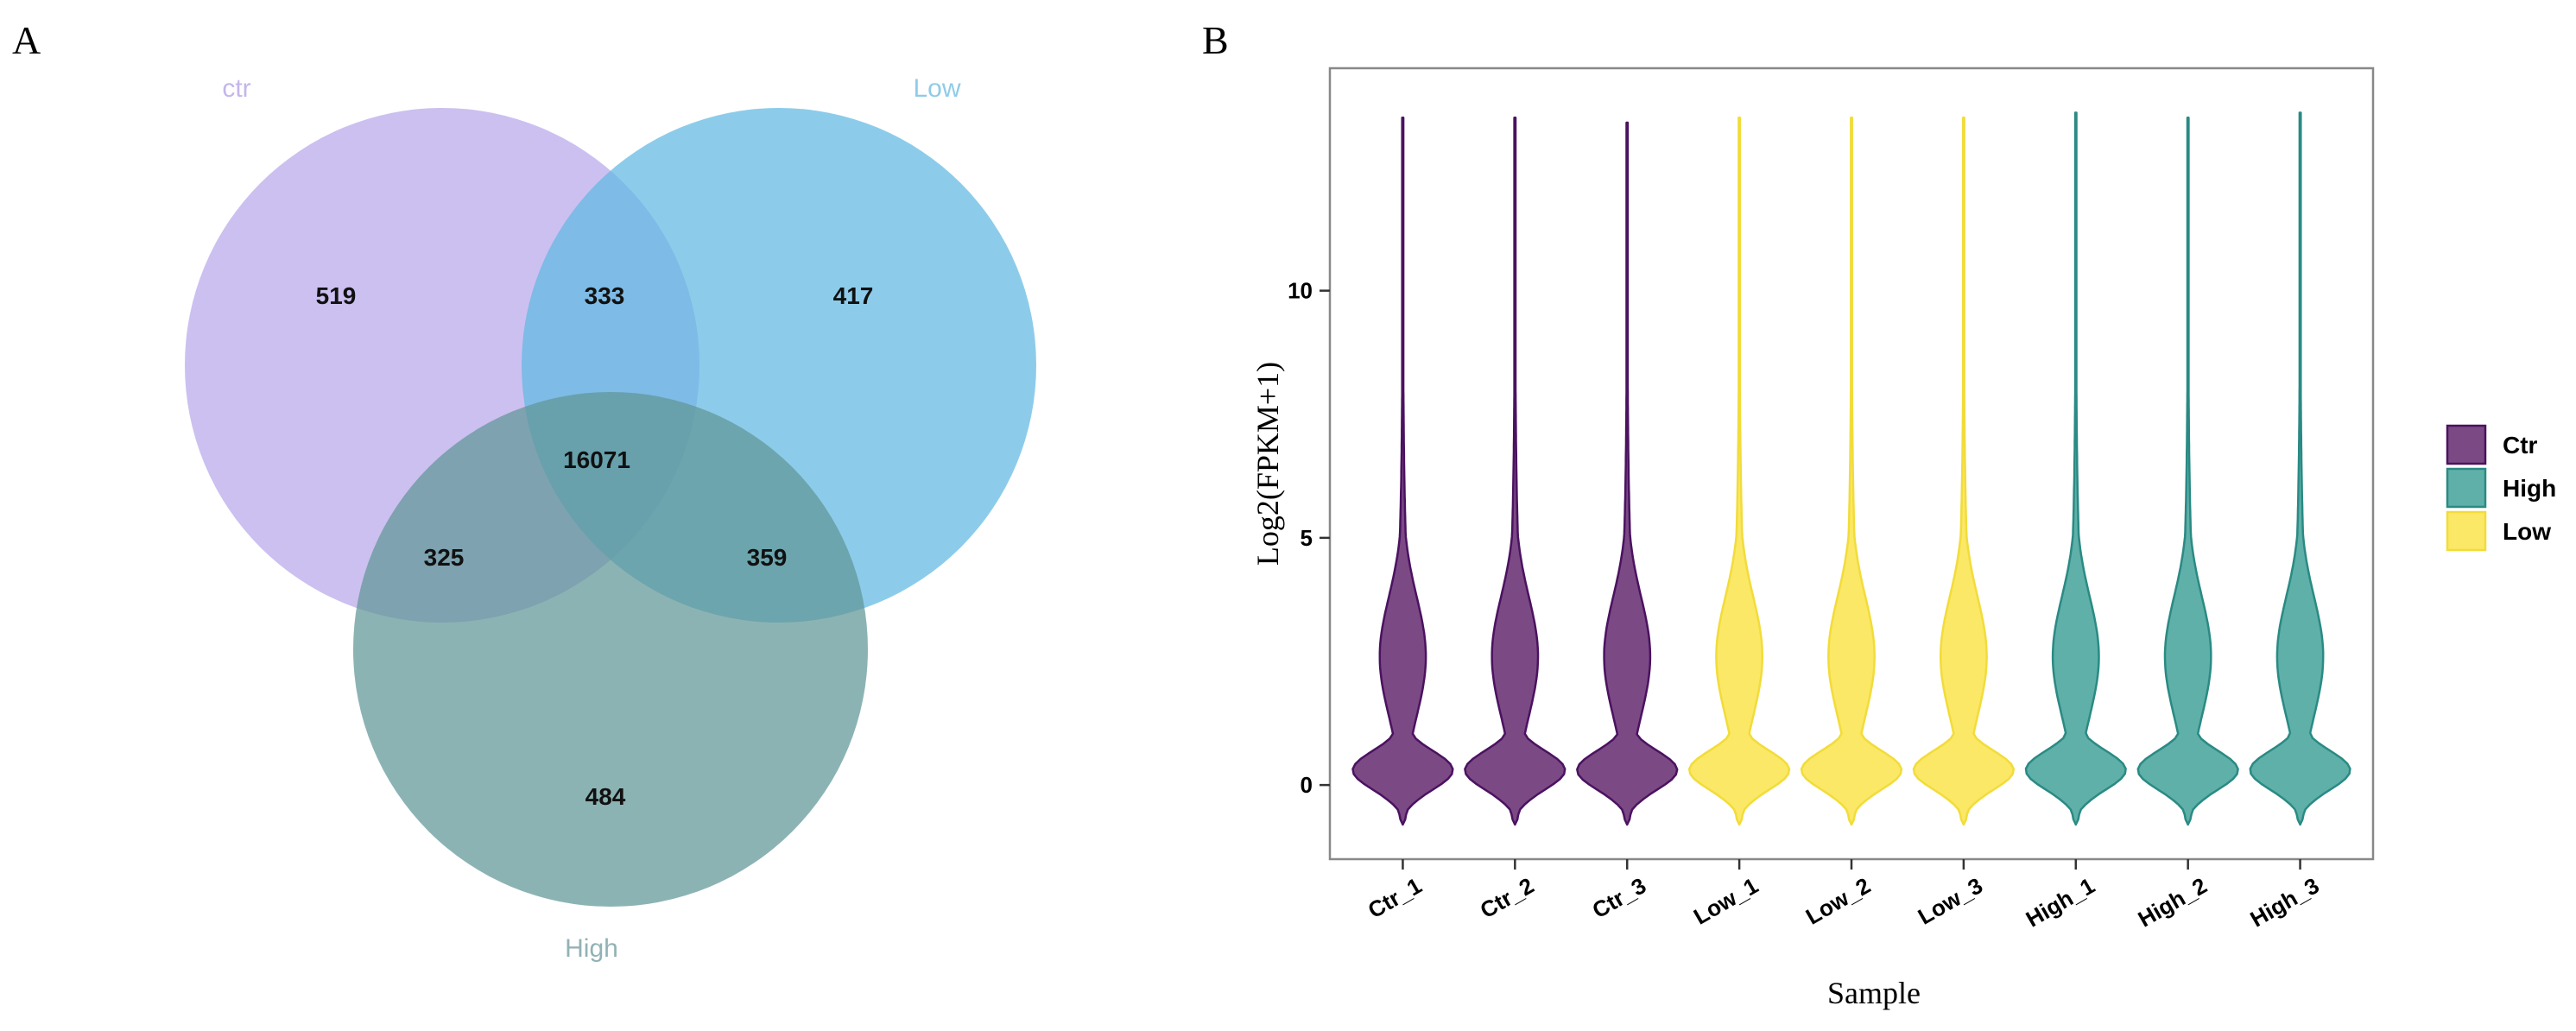  Describe the element at coordinates (1950, 900) in the screenshot. I see `x-tick-label: Low_3` at that location.